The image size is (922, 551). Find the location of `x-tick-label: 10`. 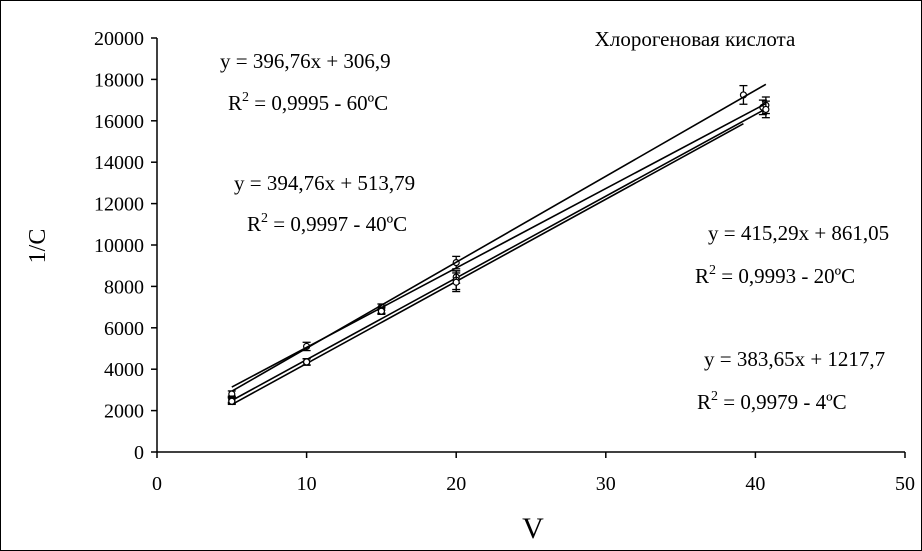

x-tick-label: 10 is located at coordinates (307, 484).